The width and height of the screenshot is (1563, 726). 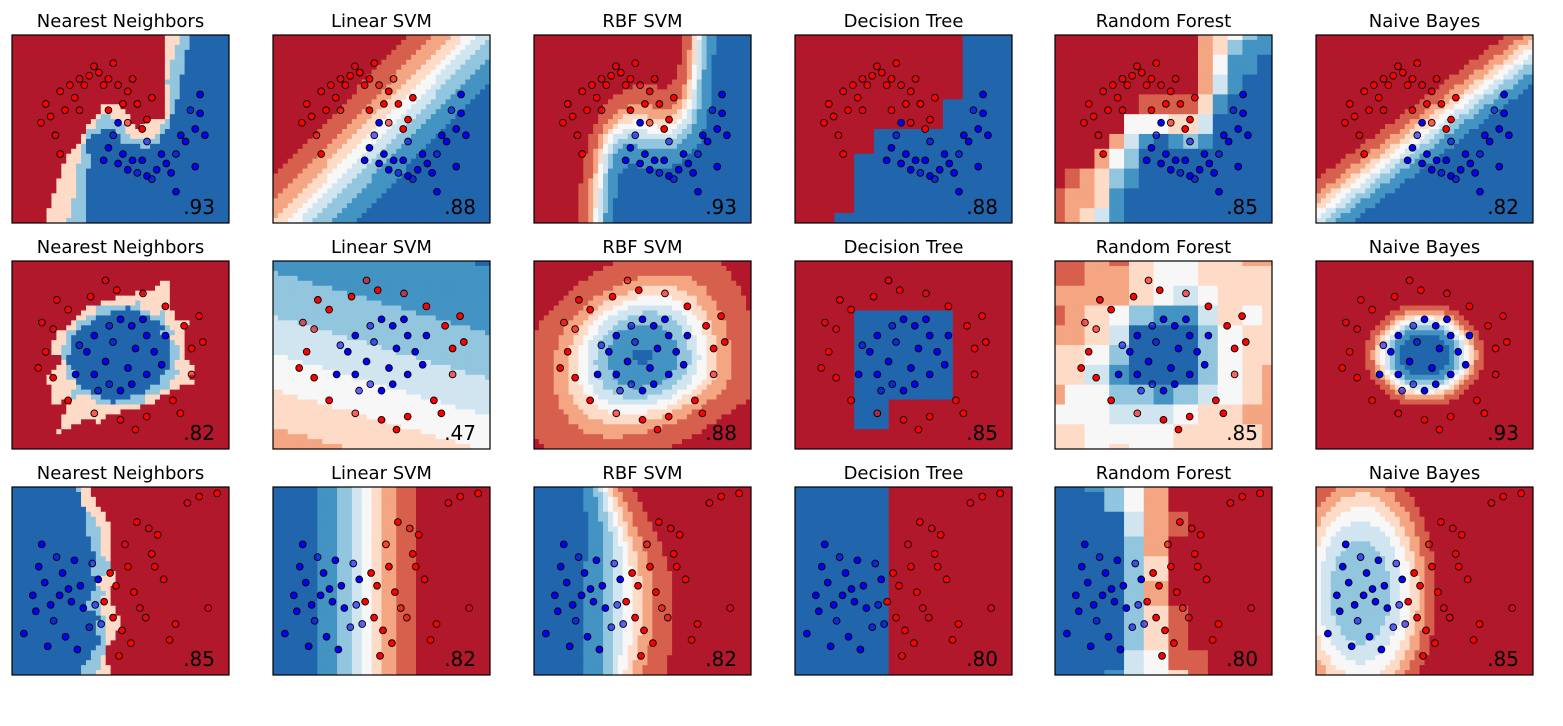 What do you see at coordinates (642, 569) in the screenshot?
I see `subplot-2-2: RBF SVM .82` at bounding box center [642, 569].